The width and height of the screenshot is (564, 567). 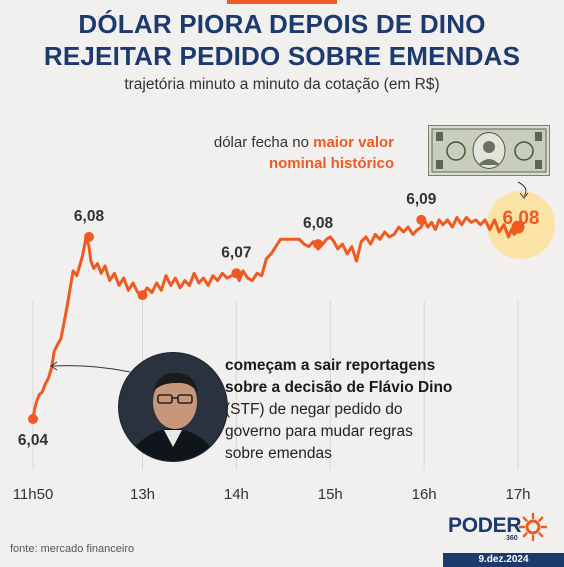 I want to click on x-tick-label-1: 13h, so click(x=142, y=494).